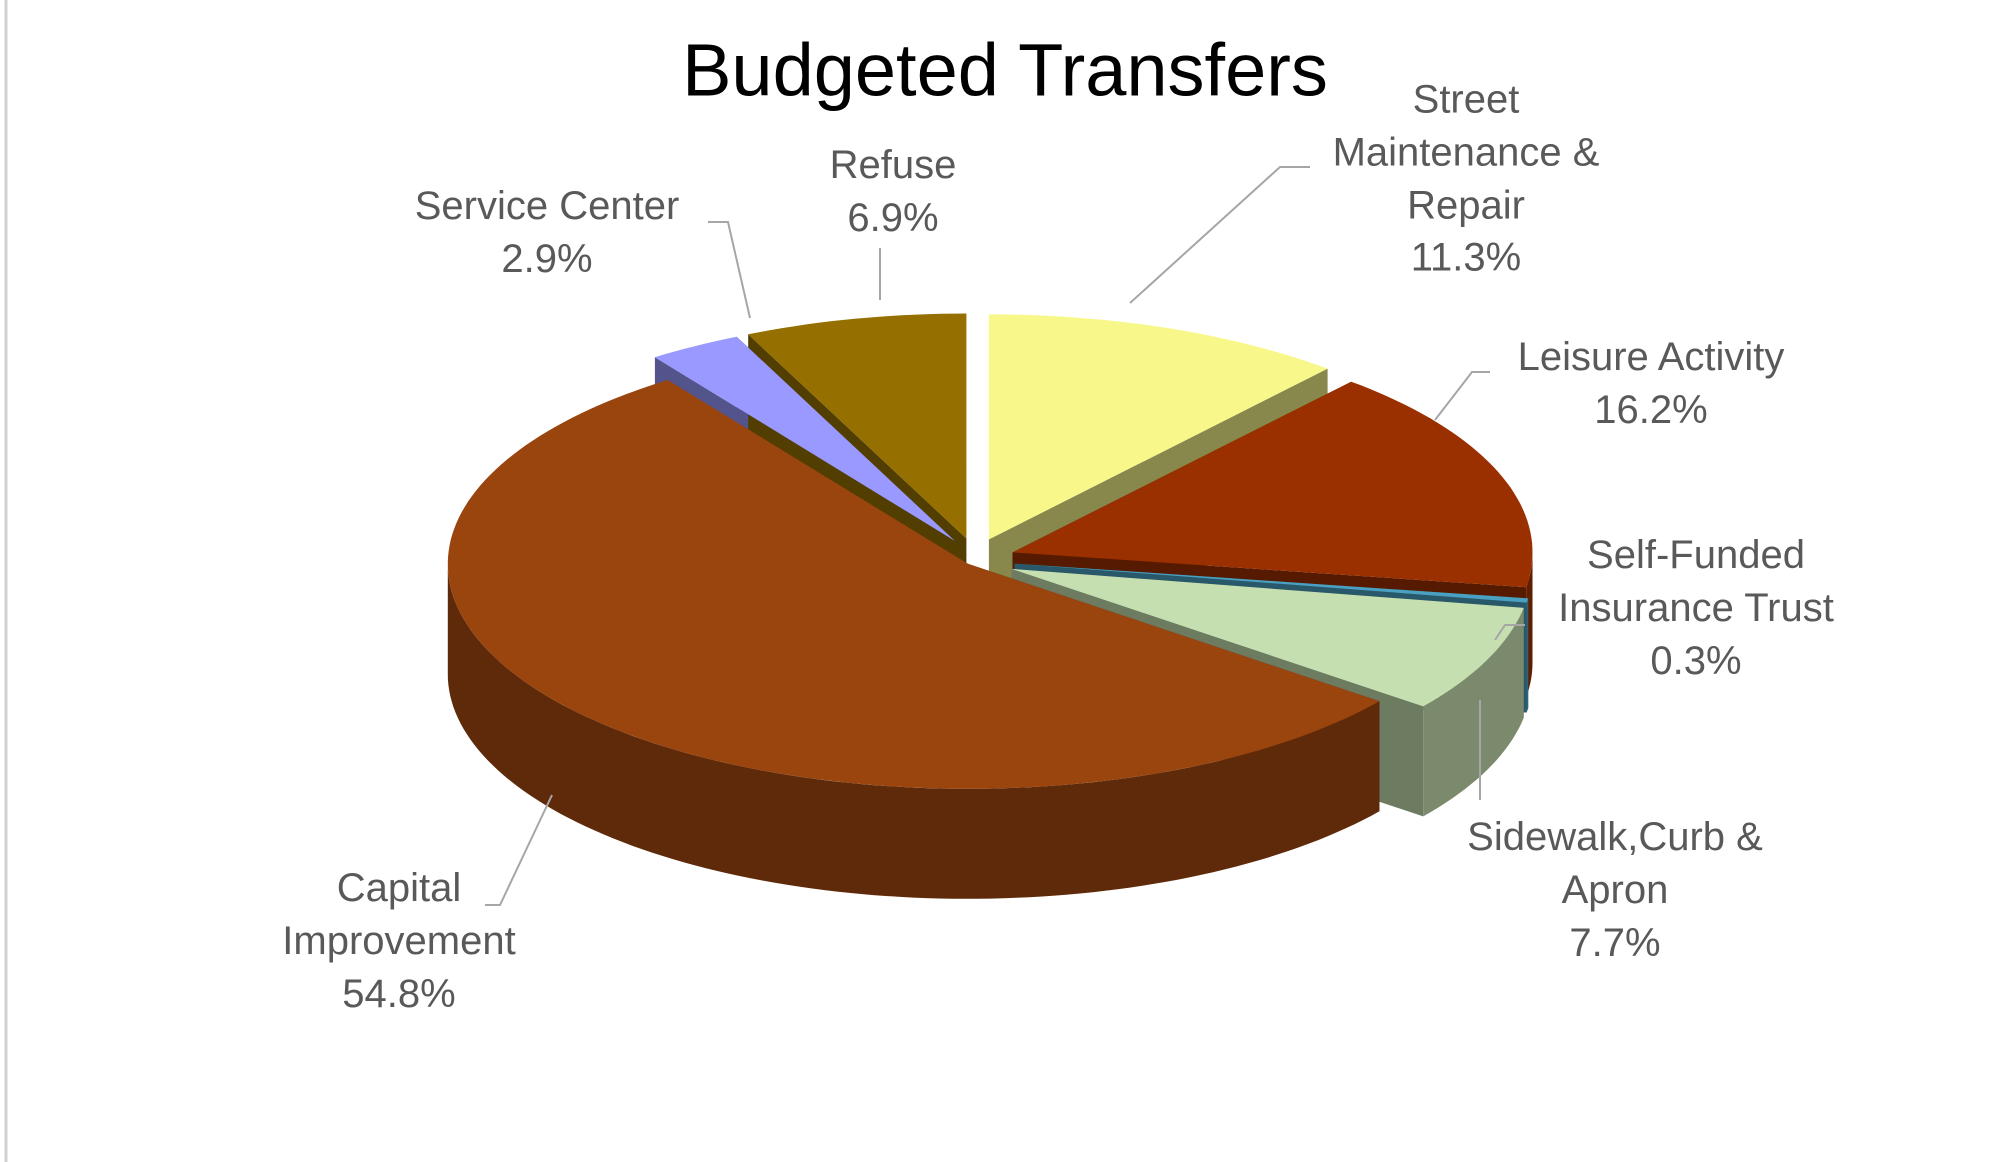 This screenshot has height=1162, width=1996. I want to click on data-label: Self-Funded Insurance Trust 0.3%, so click(1696, 608).